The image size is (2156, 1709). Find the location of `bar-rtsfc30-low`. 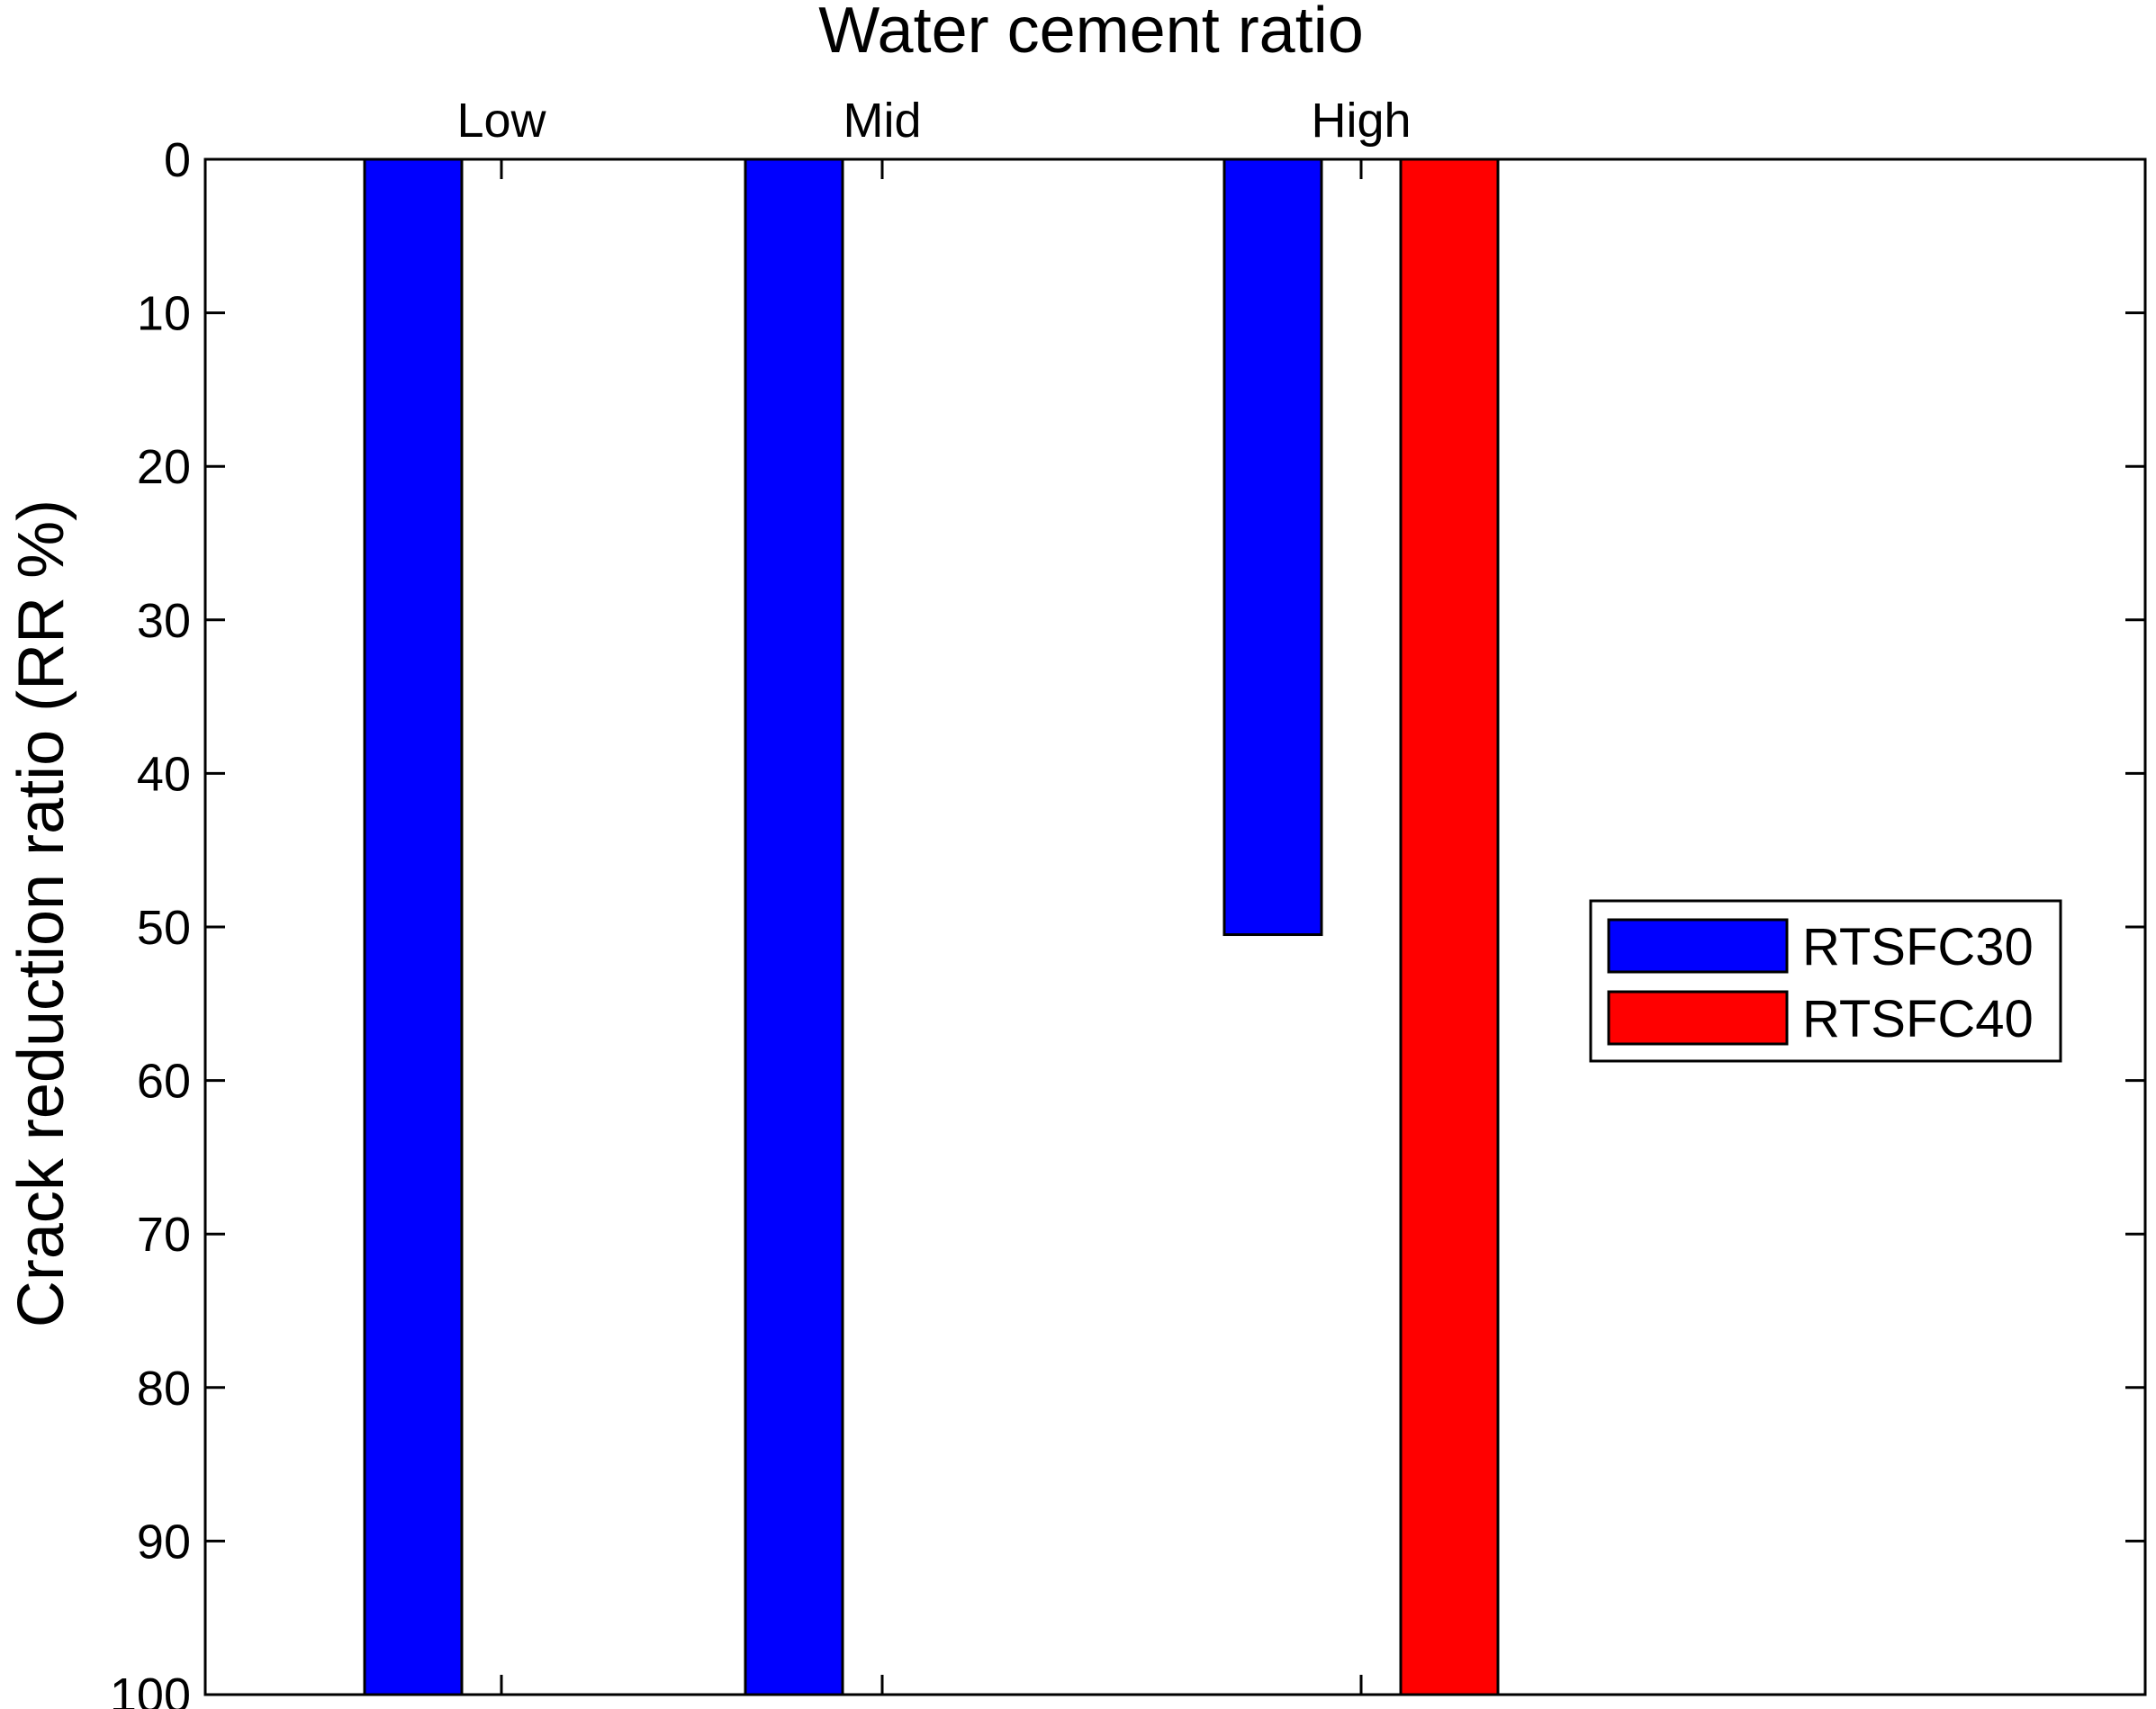

bar-rtsfc30-low is located at coordinates (413, 926).